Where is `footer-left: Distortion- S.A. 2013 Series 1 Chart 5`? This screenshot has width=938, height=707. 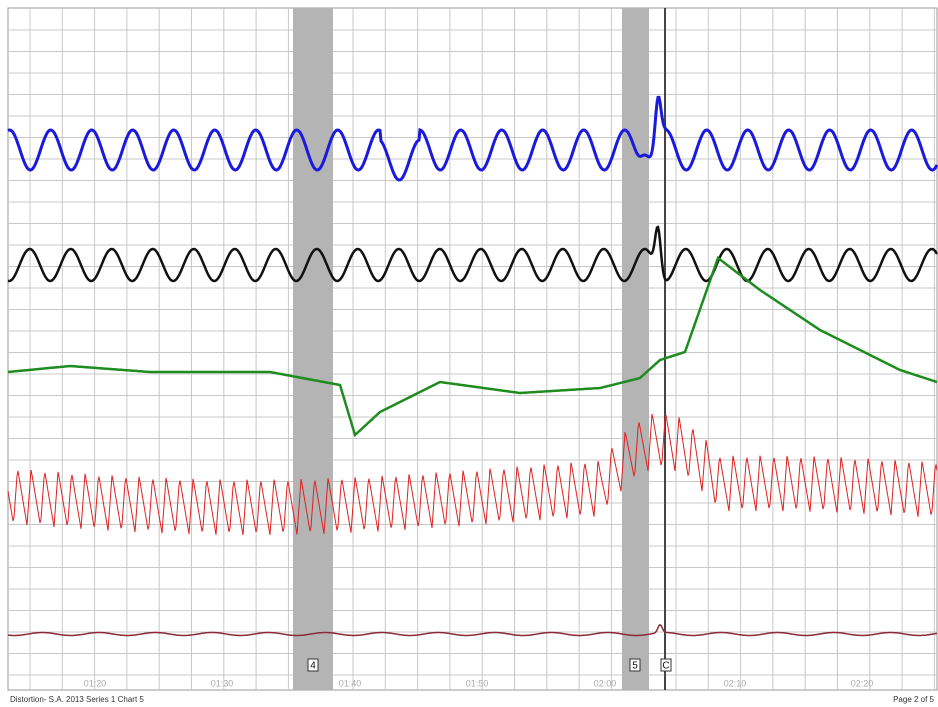 footer-left: Distortion- S.A. 2013 Series 1 Chart 5 is located at coordinates (77, 699).